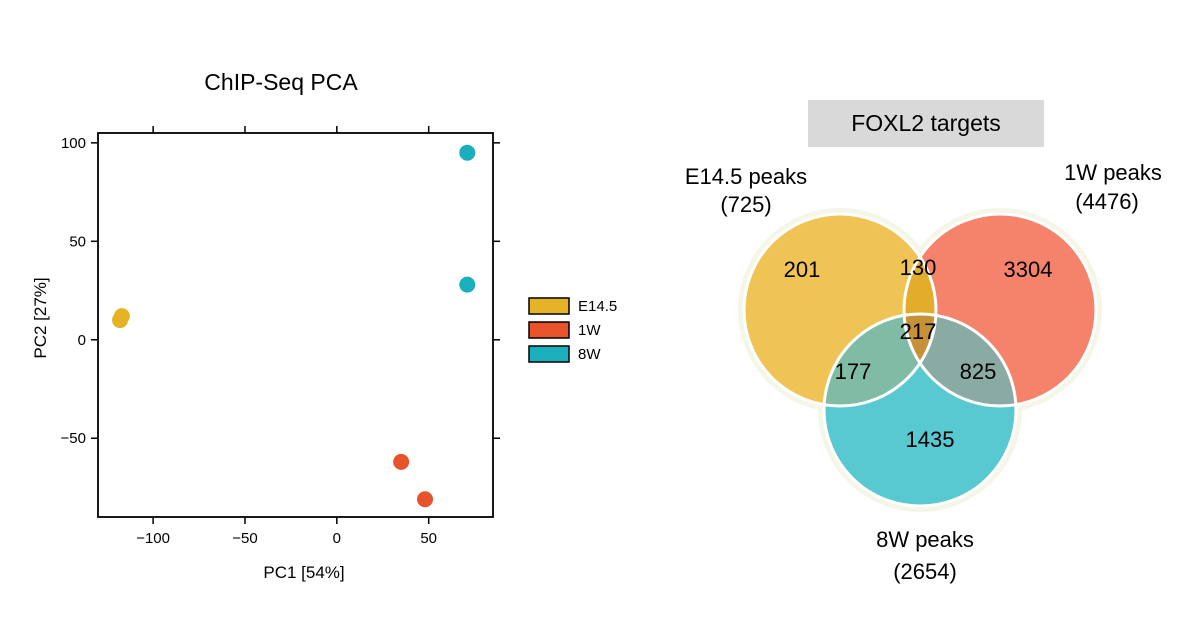 This screenshot has width=1200, height=623. I want to click on pca-legend-label: 1W, so click(589, 330).